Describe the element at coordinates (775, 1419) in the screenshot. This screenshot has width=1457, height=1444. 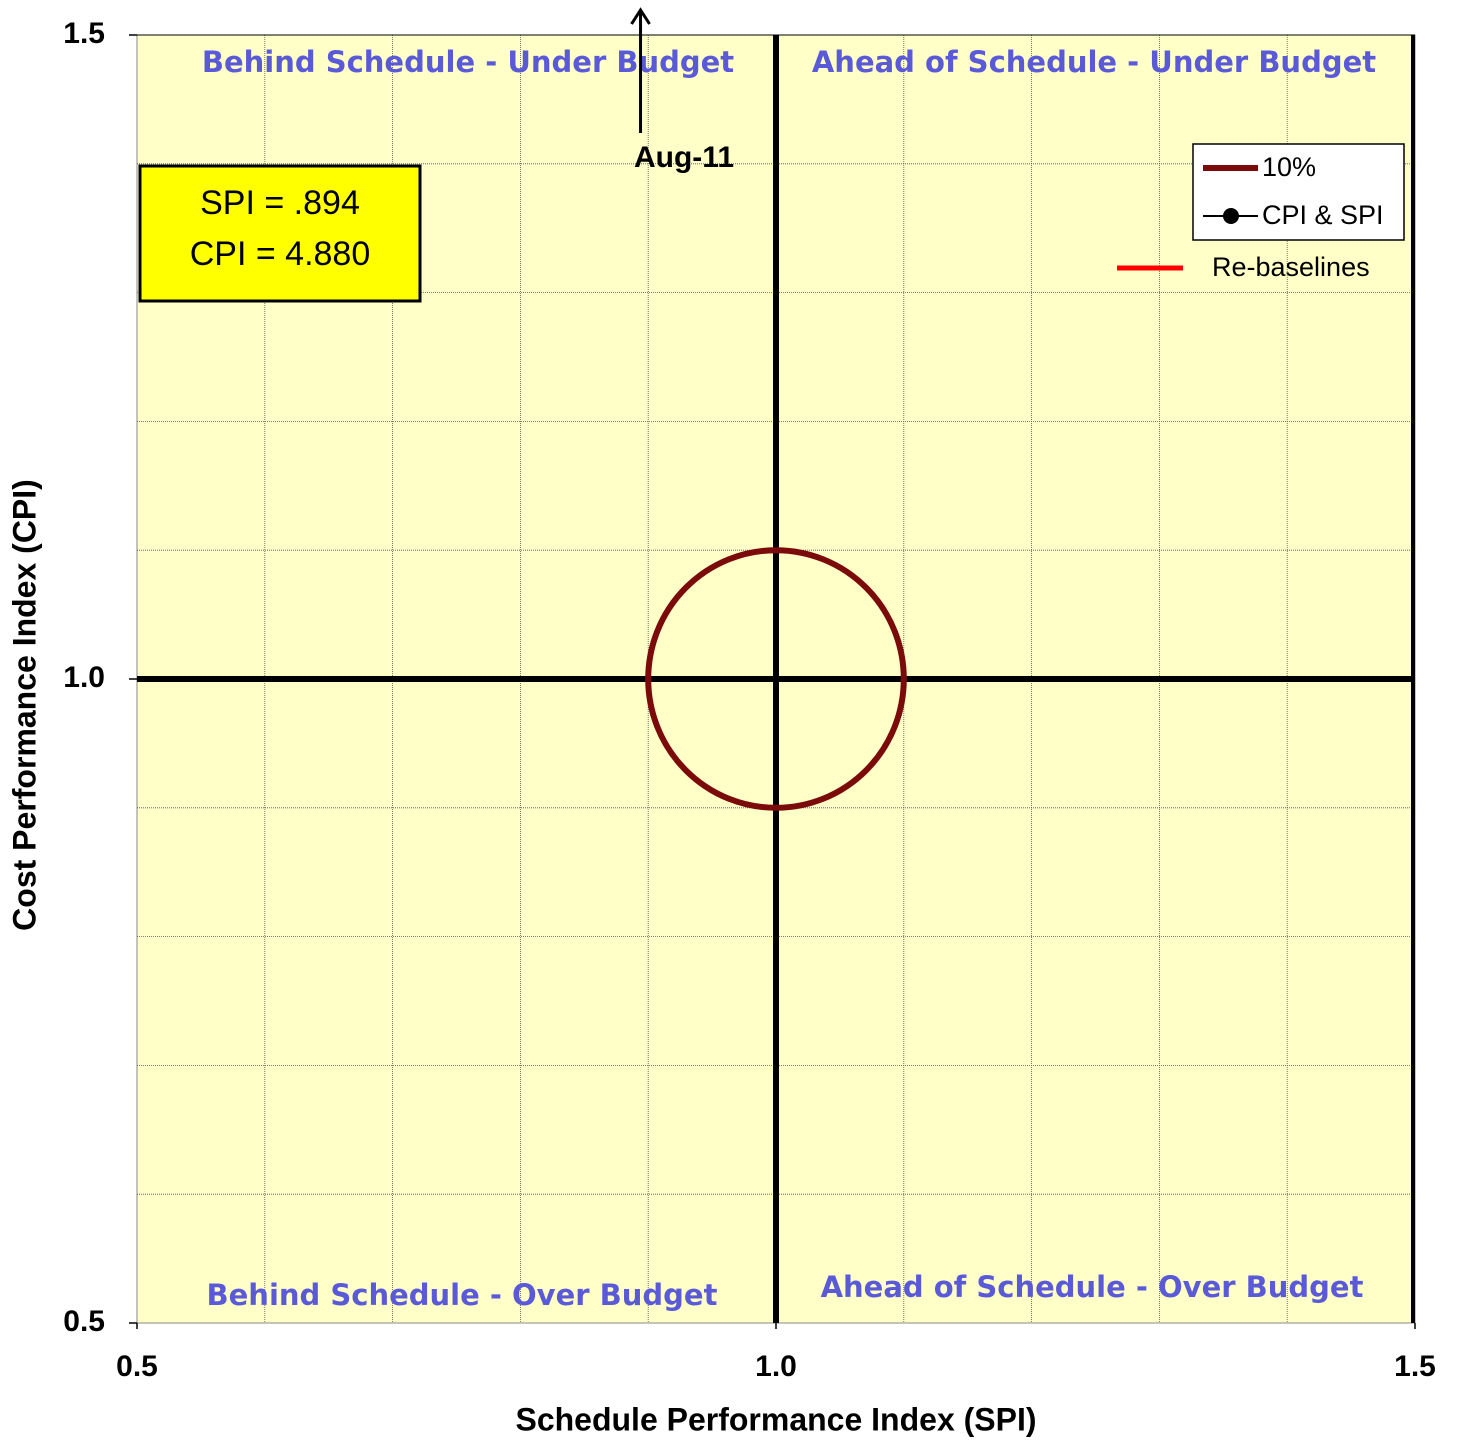
I see `x-axis-title: Schedule Performance Index (SPI)` at that location.